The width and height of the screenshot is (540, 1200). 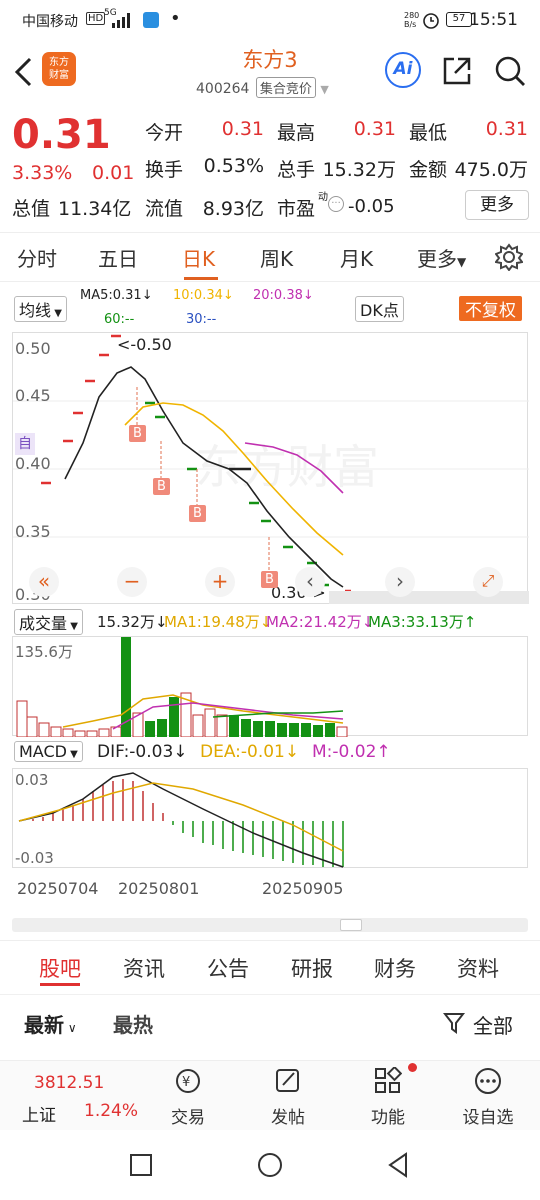 I want to click on y-tick-050: 0.50, so click(x=33, y=348).